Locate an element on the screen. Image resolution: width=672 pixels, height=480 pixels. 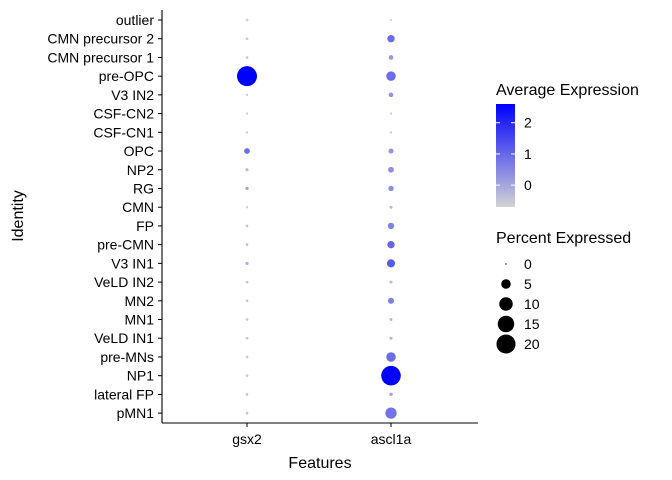
y-tick-label: V3 IN1 is located at coordinates (132, 263).